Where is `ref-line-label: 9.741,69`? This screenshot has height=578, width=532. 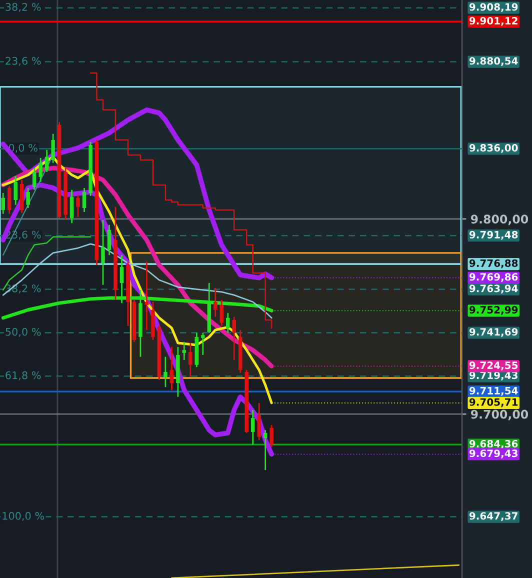
ref-line-label: 9.741,69 is located at coordinates (493, 332).